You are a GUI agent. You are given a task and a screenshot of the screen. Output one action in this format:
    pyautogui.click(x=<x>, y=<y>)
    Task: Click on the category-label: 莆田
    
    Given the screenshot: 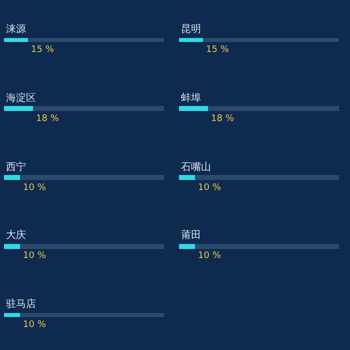 What is the action you would take?
    pyautogui.click(x=191, y=235)
    